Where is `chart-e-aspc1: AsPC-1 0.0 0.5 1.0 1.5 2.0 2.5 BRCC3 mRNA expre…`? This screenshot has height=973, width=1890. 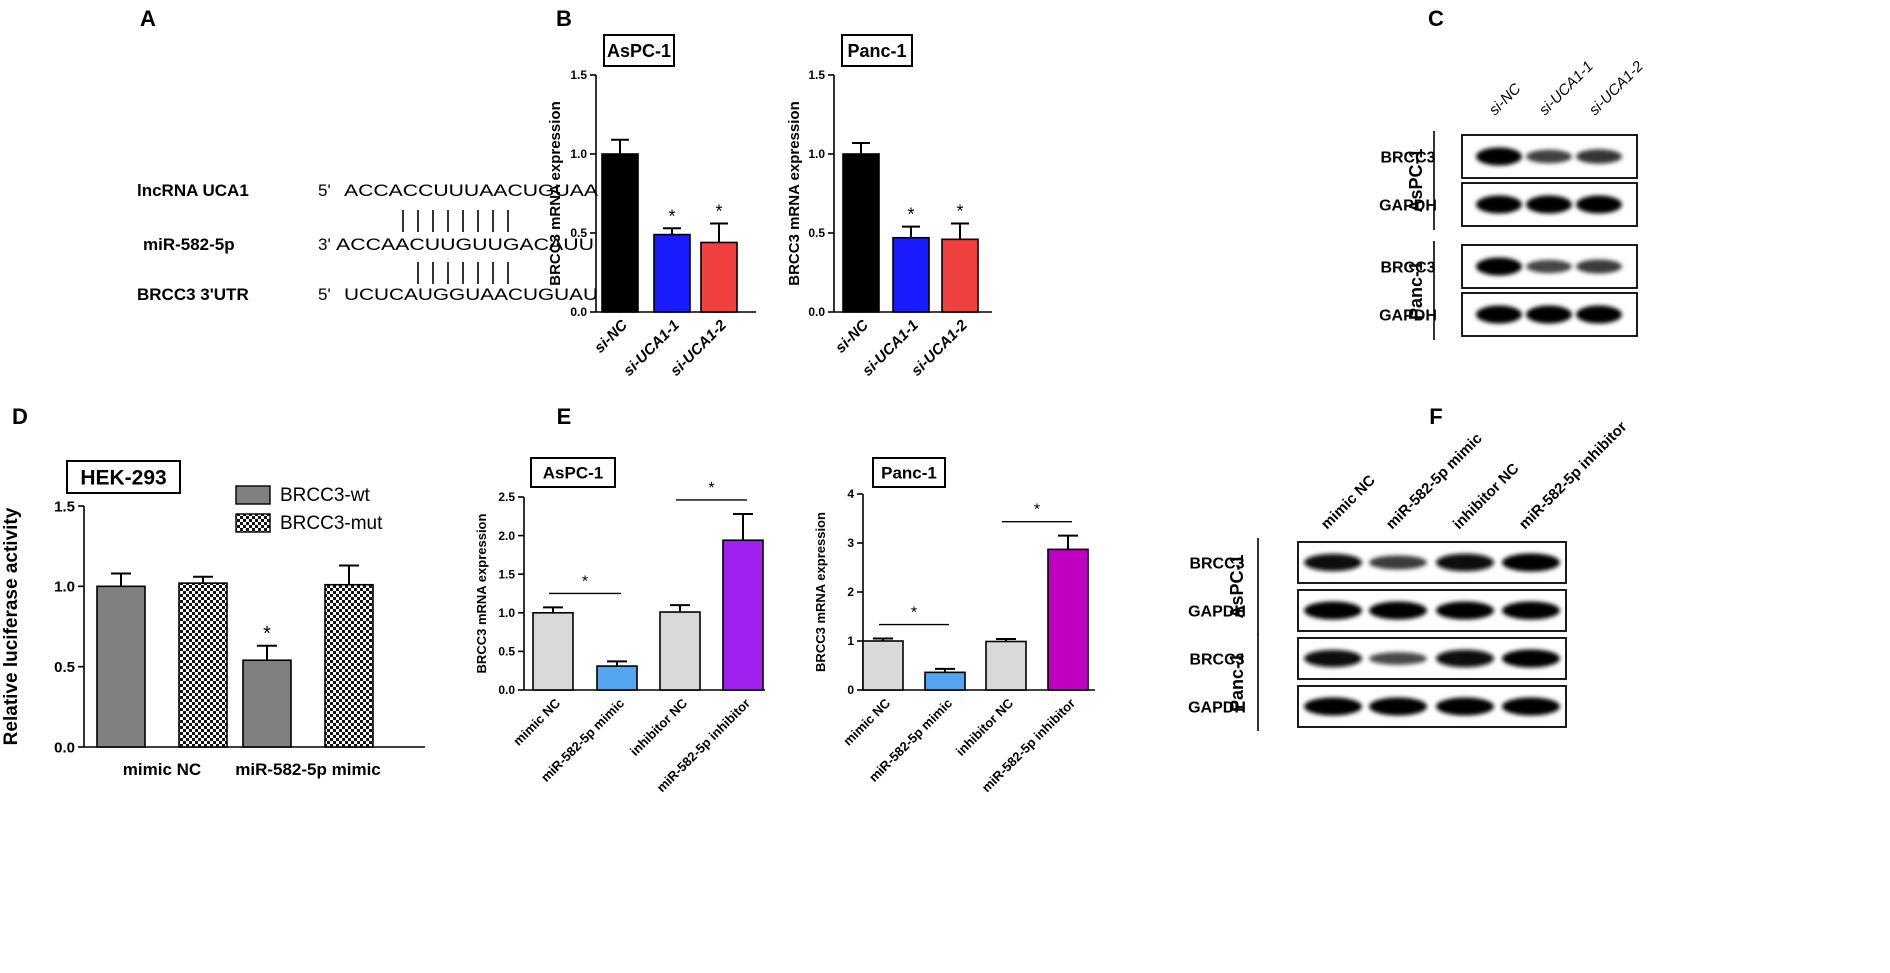
chart-e-aspc1: AsPC-1 0.0 0.5 1.0 1.5 2.0 2.5 BRCC3 mRNA expre… is located at coordinates (619, 626).